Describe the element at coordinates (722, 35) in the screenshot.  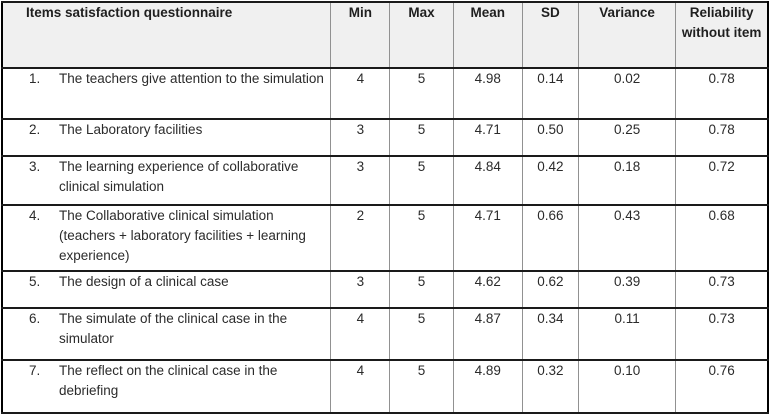
I see `col-header-reliability: Reliability without item` at that location.